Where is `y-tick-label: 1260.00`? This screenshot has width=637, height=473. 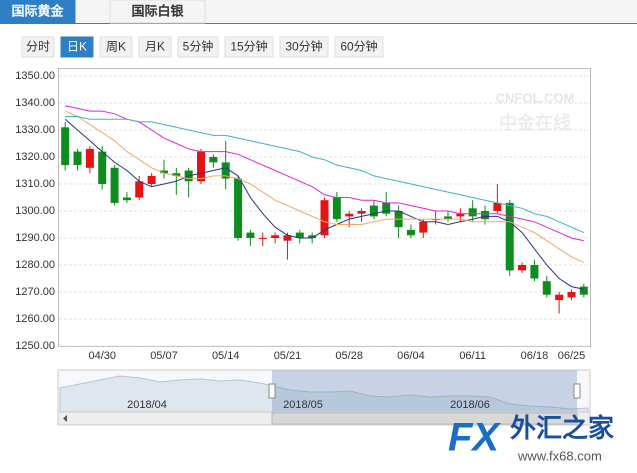 y-tick-label: 1260.00 is located at coordinates (35, 319).